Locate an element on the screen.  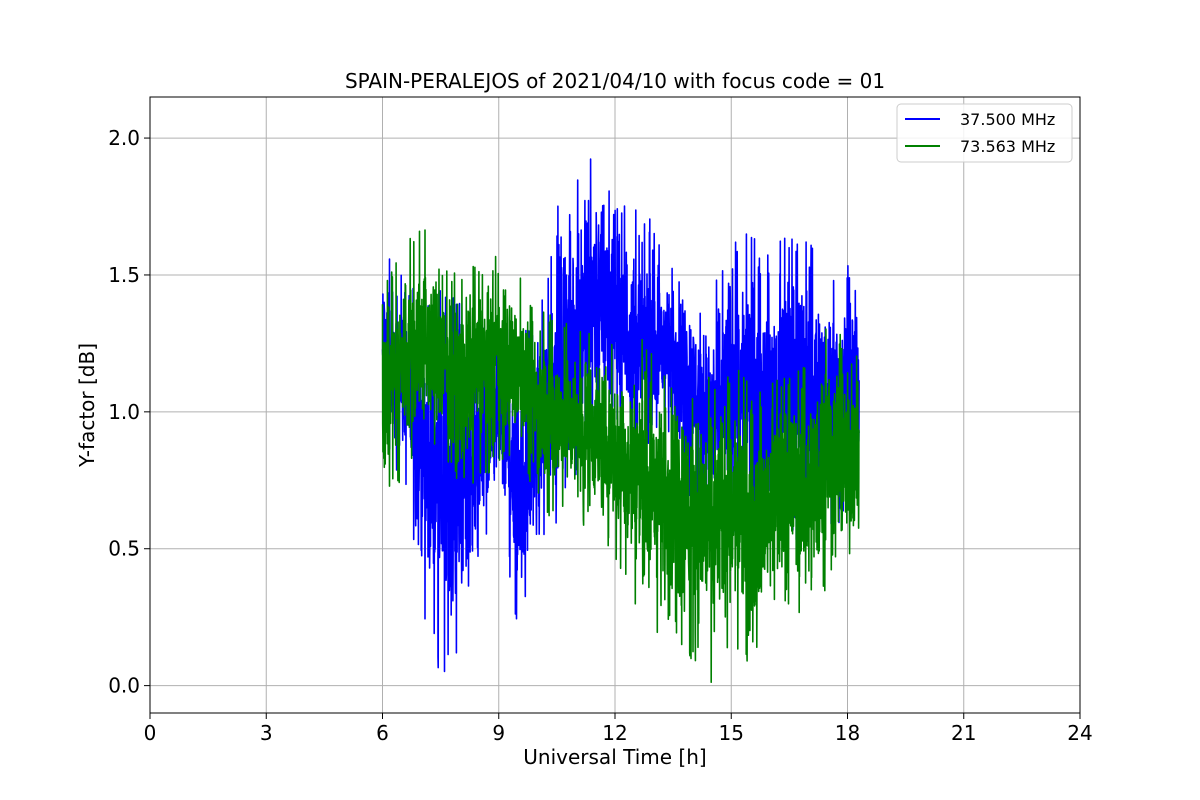
x-tick-label: 0 is located at coordinates (150, 733).